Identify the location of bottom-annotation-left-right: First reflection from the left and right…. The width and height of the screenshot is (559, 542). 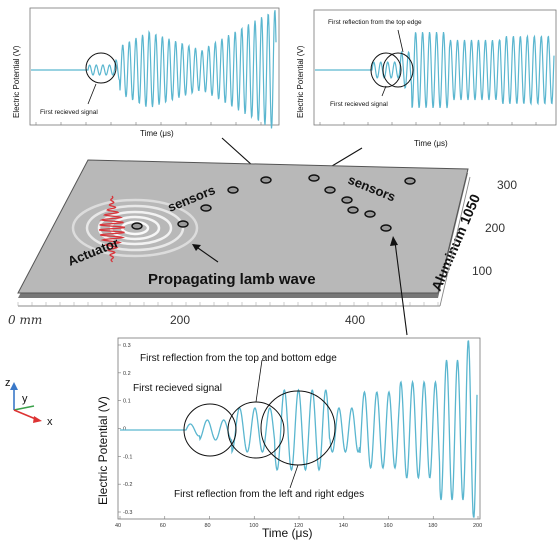
(269, 494).